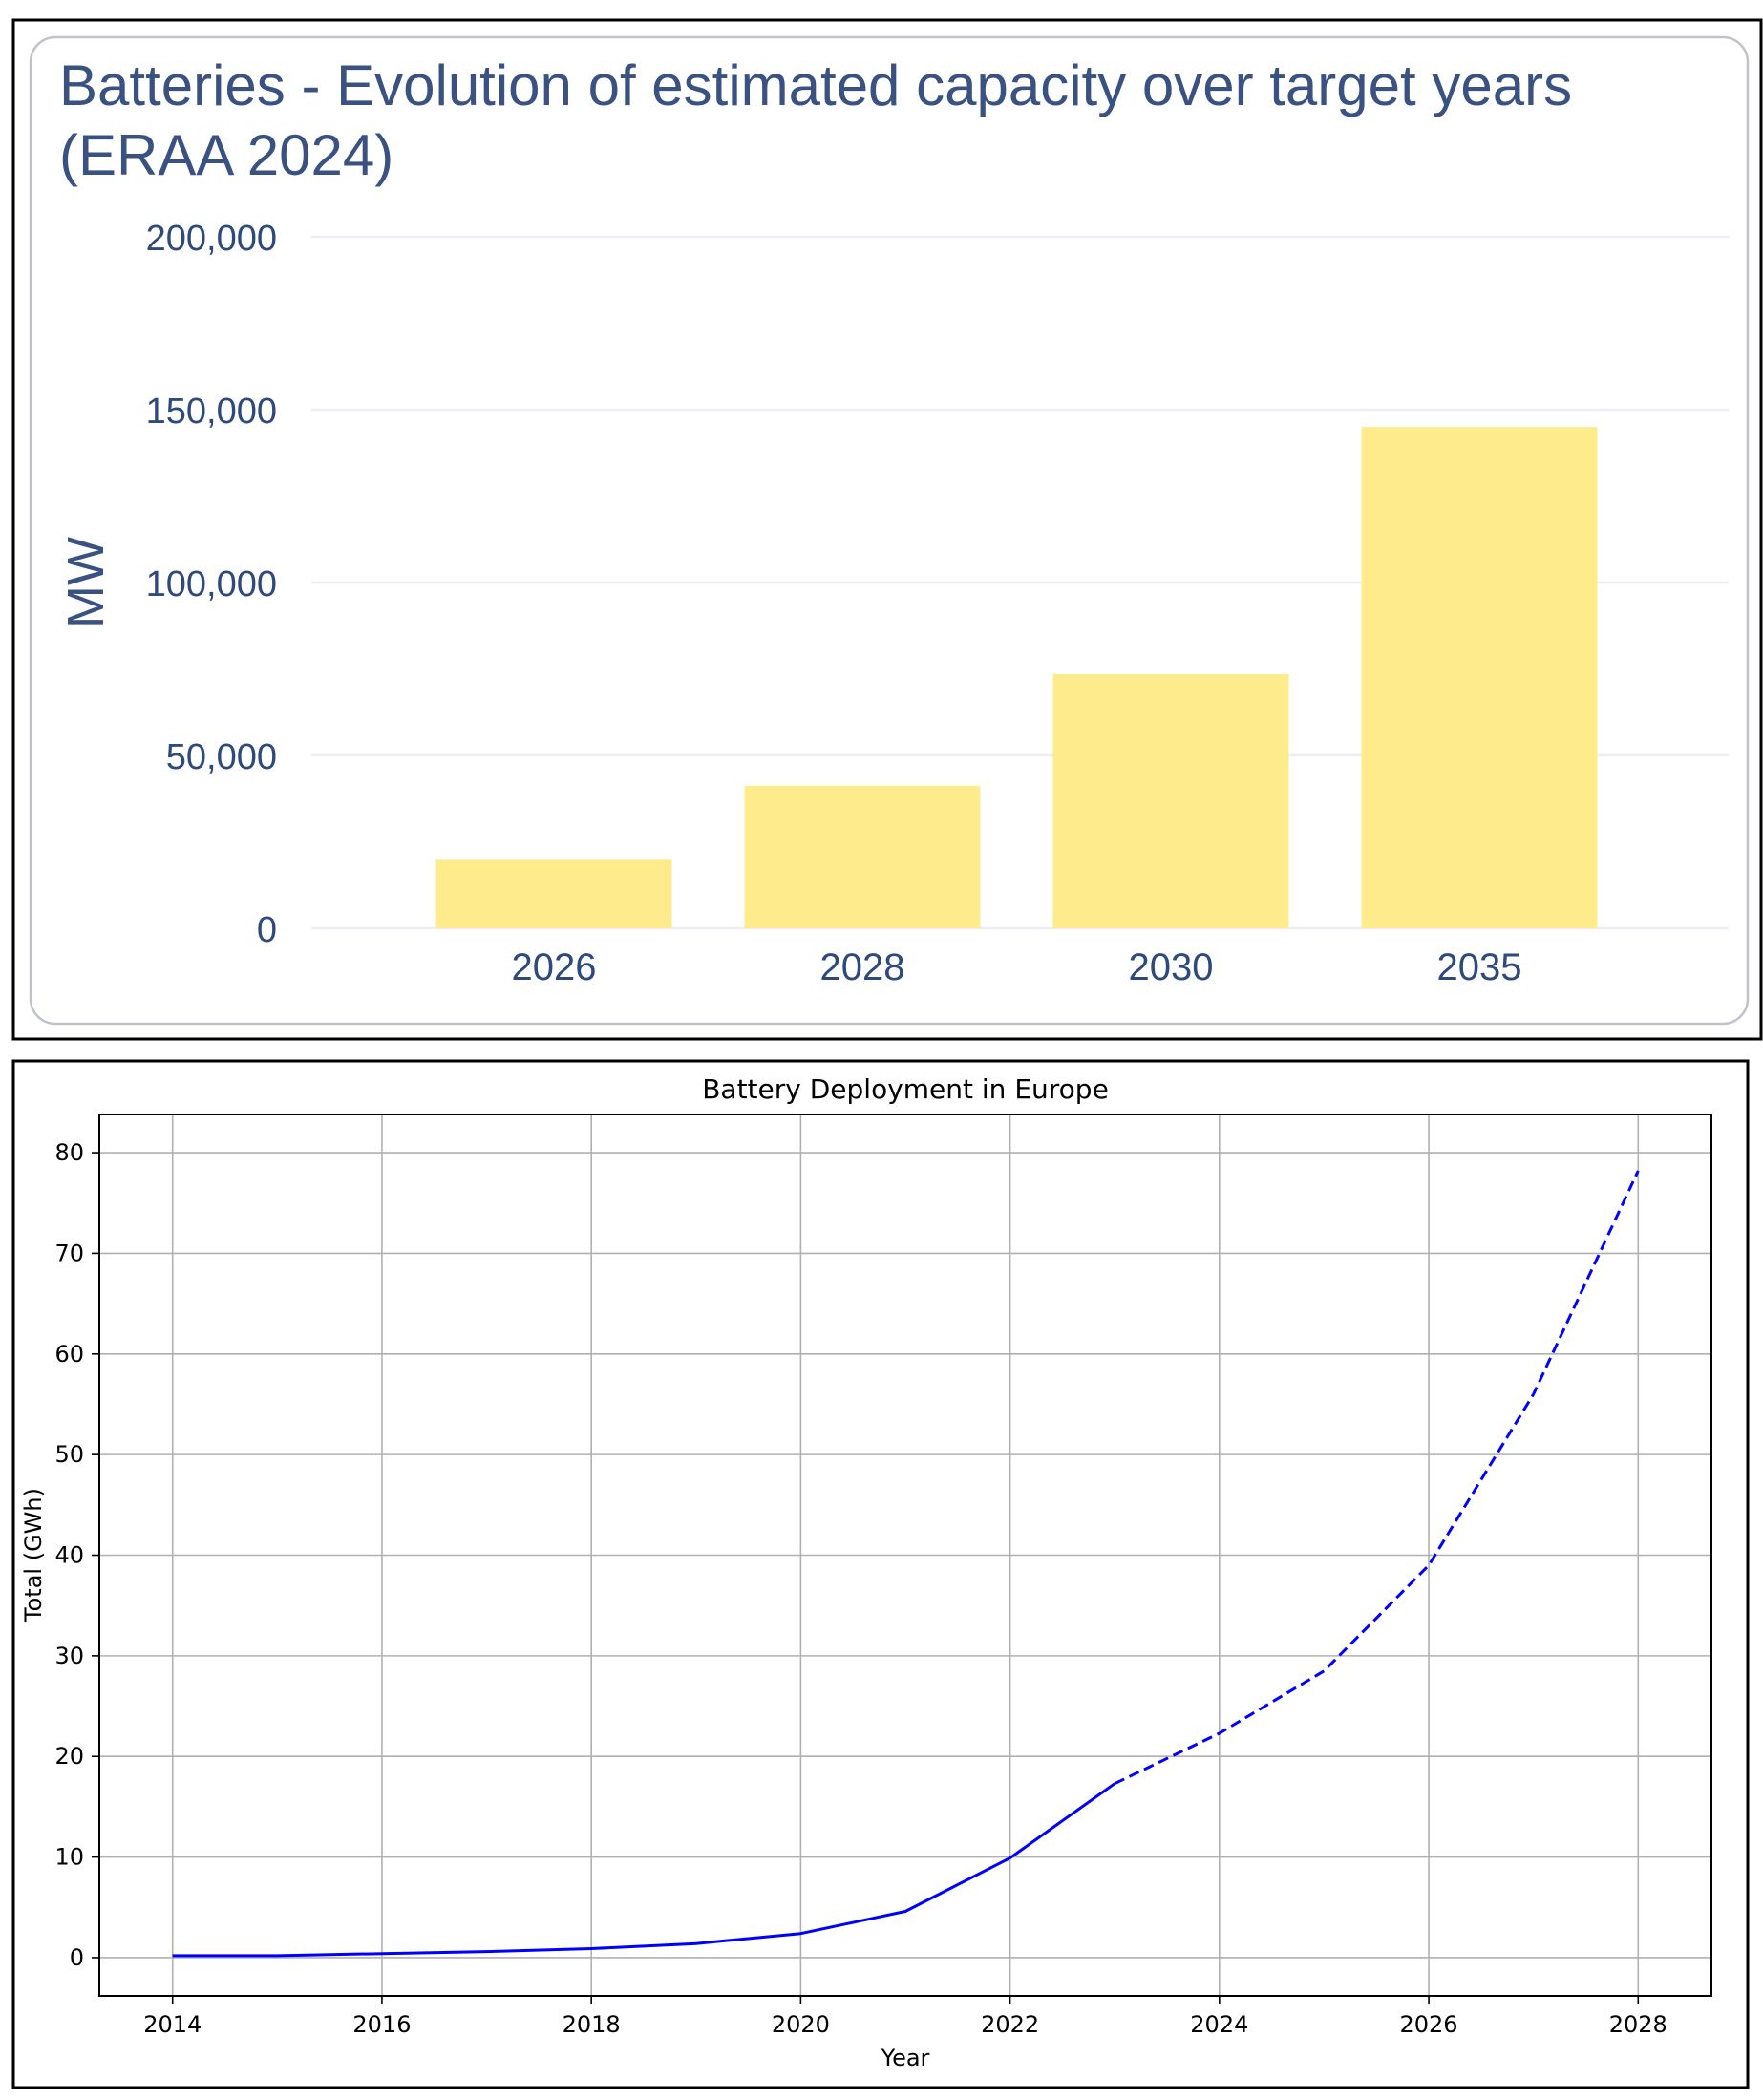 Image resolution: width=1763 pixels, height=2100 pixels. I want to click on line-chart-xtick-label: 2028, so click(1638, 2025).